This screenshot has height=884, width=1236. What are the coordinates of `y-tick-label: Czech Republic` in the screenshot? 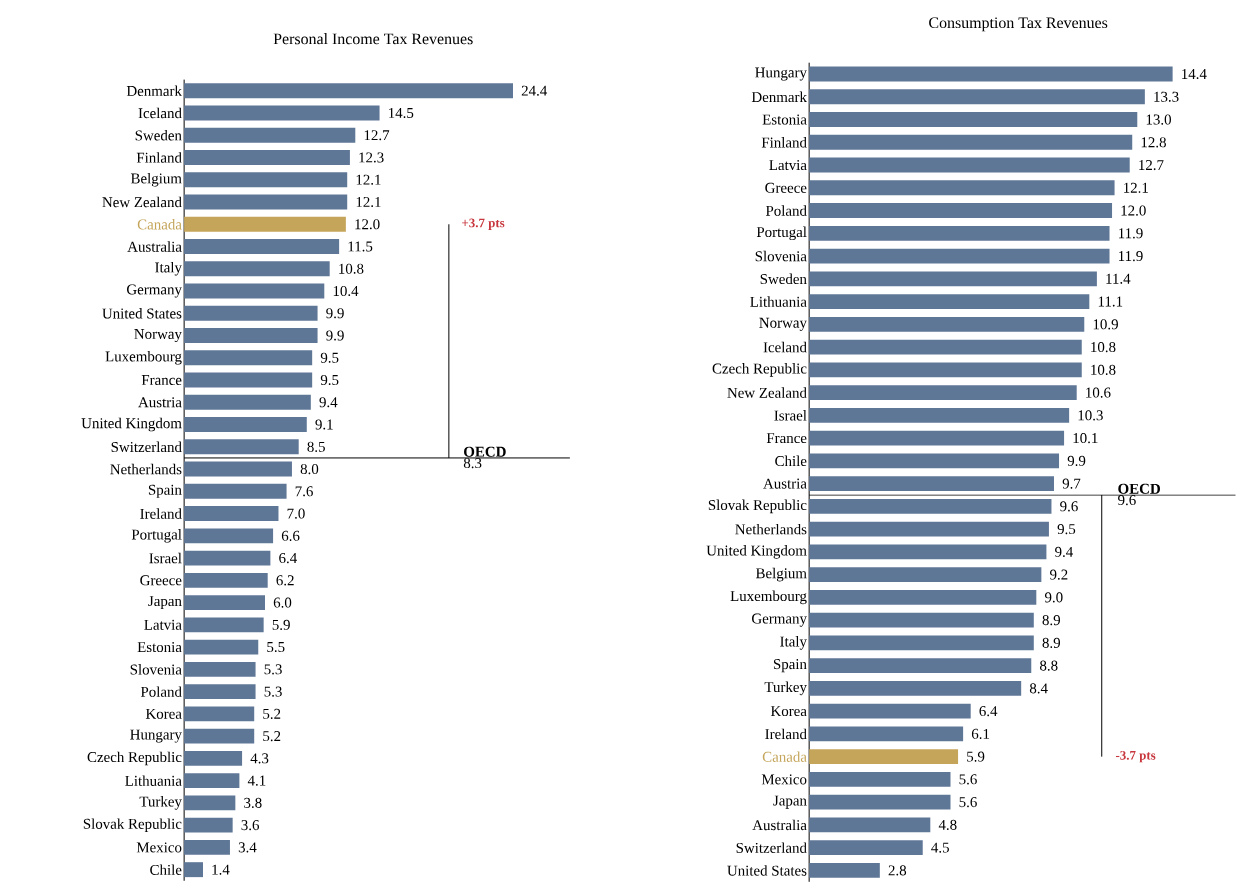 It's located at (759, 370).